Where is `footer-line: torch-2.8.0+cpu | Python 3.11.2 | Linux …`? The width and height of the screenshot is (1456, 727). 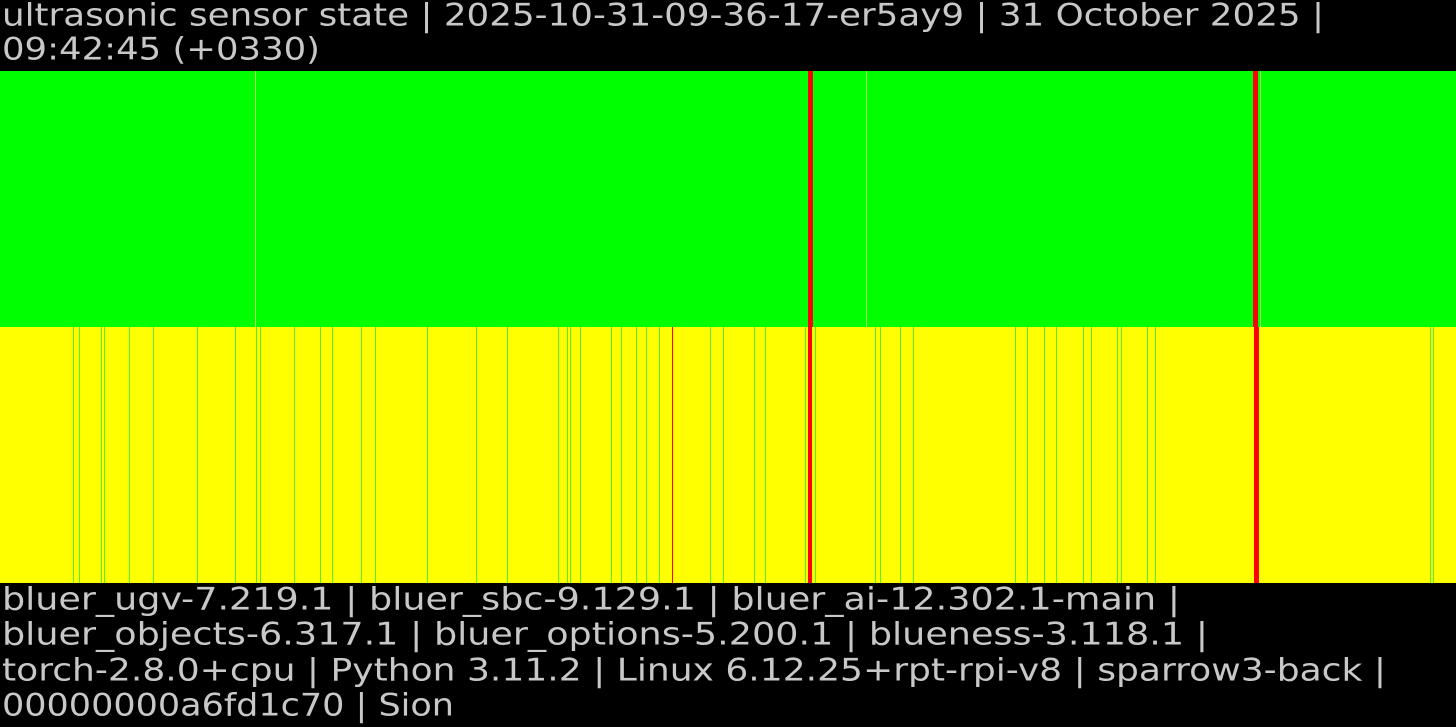 footer-line: torch-2.8.0+cpu | Python 3.11.2 | Linux … is located at coordinates (694, 671).